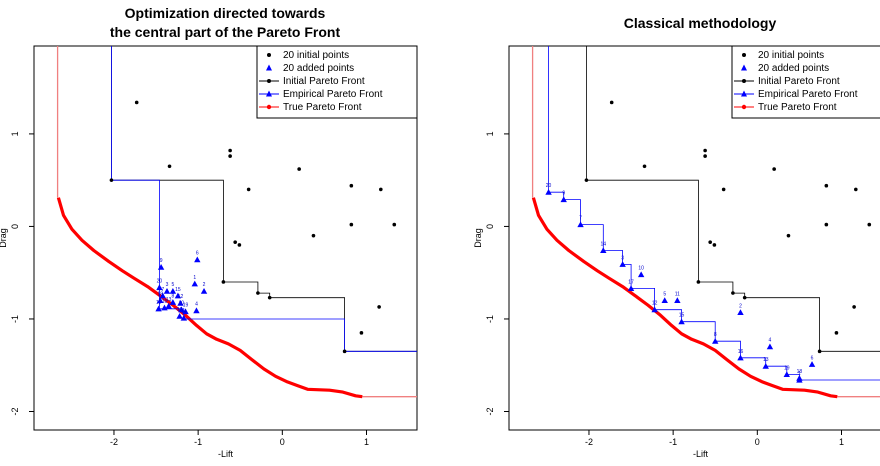  Describe the element at coordinates (744, 55) in the screenshot. I see `legend-initial-point-symbol` at that location.